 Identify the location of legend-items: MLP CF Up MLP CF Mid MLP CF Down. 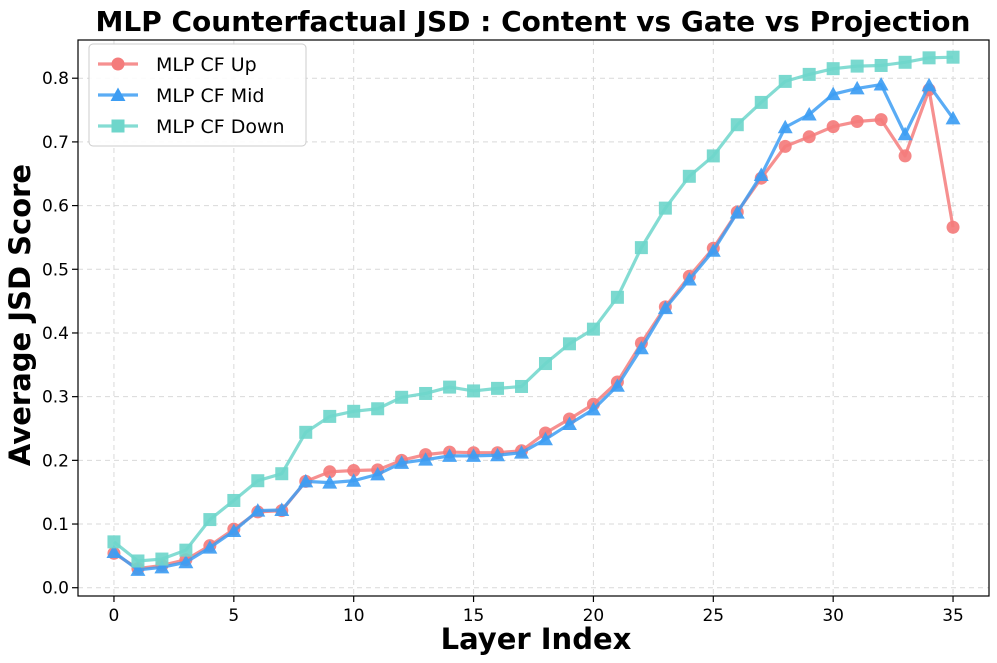
(191, 96).